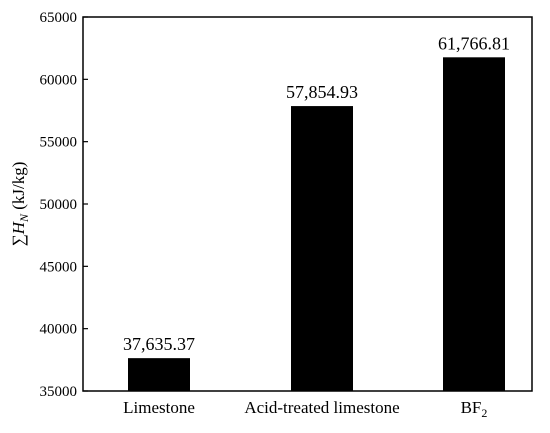 The width and height of the screenshot is (550, 433). Describe the element at coordinates (159, 344) in the screenshot. I see `data-label: 37,635.37` at that location.